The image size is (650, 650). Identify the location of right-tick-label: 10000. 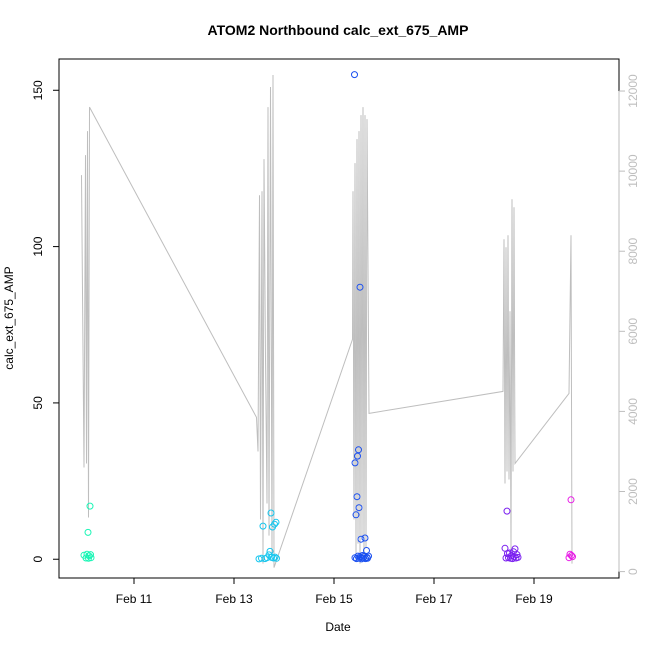
(633, 171).